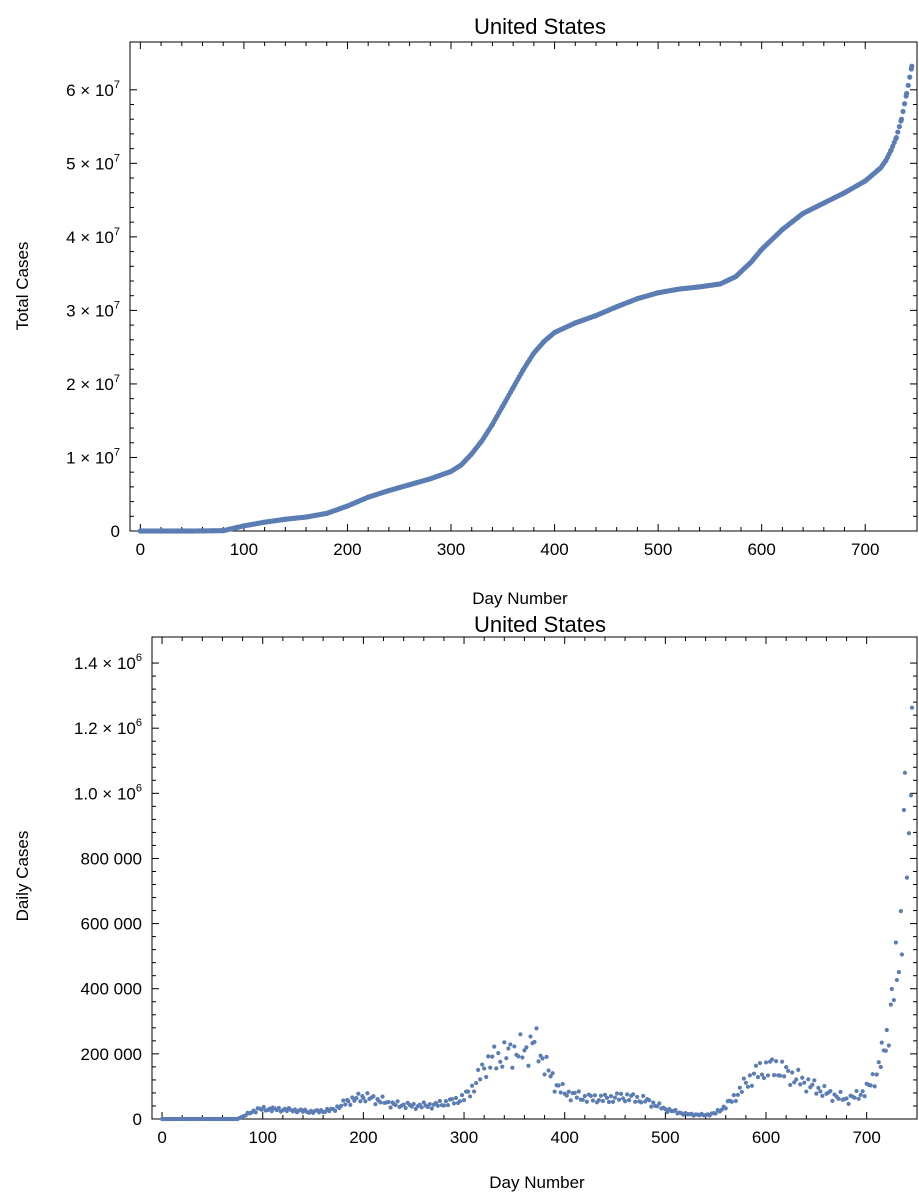  Describe the element at coordinates (451, 549) in the screenshot. I see `x-tick-label: 300` at that location.